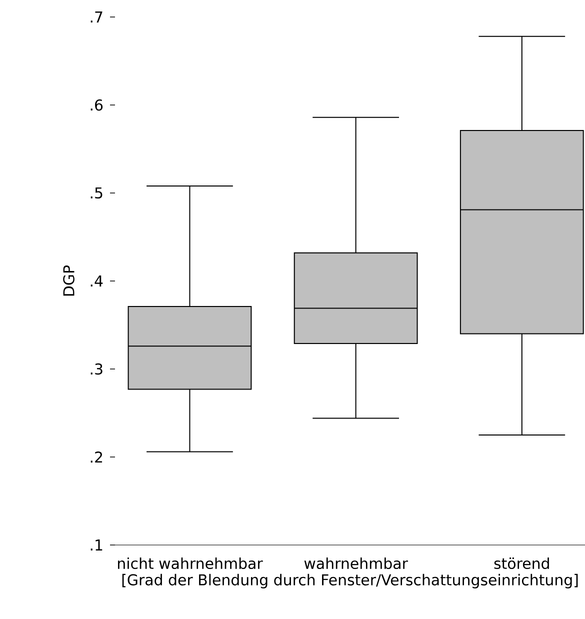  I want to click on x-axis-title: [Grad der Blendung durch Fenster/Verschattungseinrichtung], so click(350, 581).